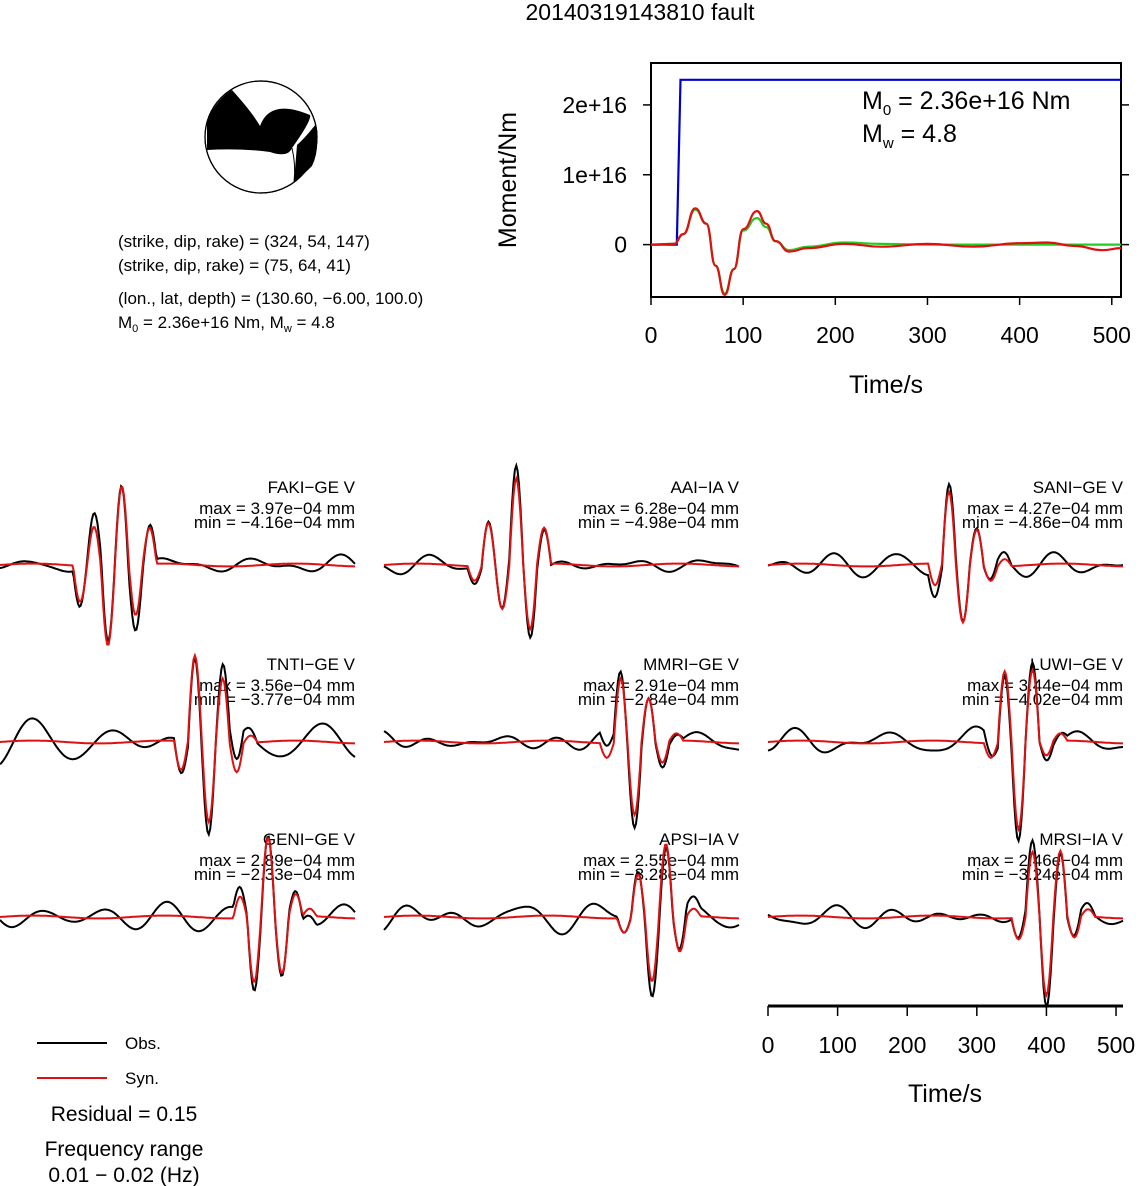 Image resolution: width=1139 pixels, height=1186 pixels. What do you see at coordinates (124, 1114) in the screenshot?
I see `residual-label: Residual = 0.15` at bounding box center [124, 1114].